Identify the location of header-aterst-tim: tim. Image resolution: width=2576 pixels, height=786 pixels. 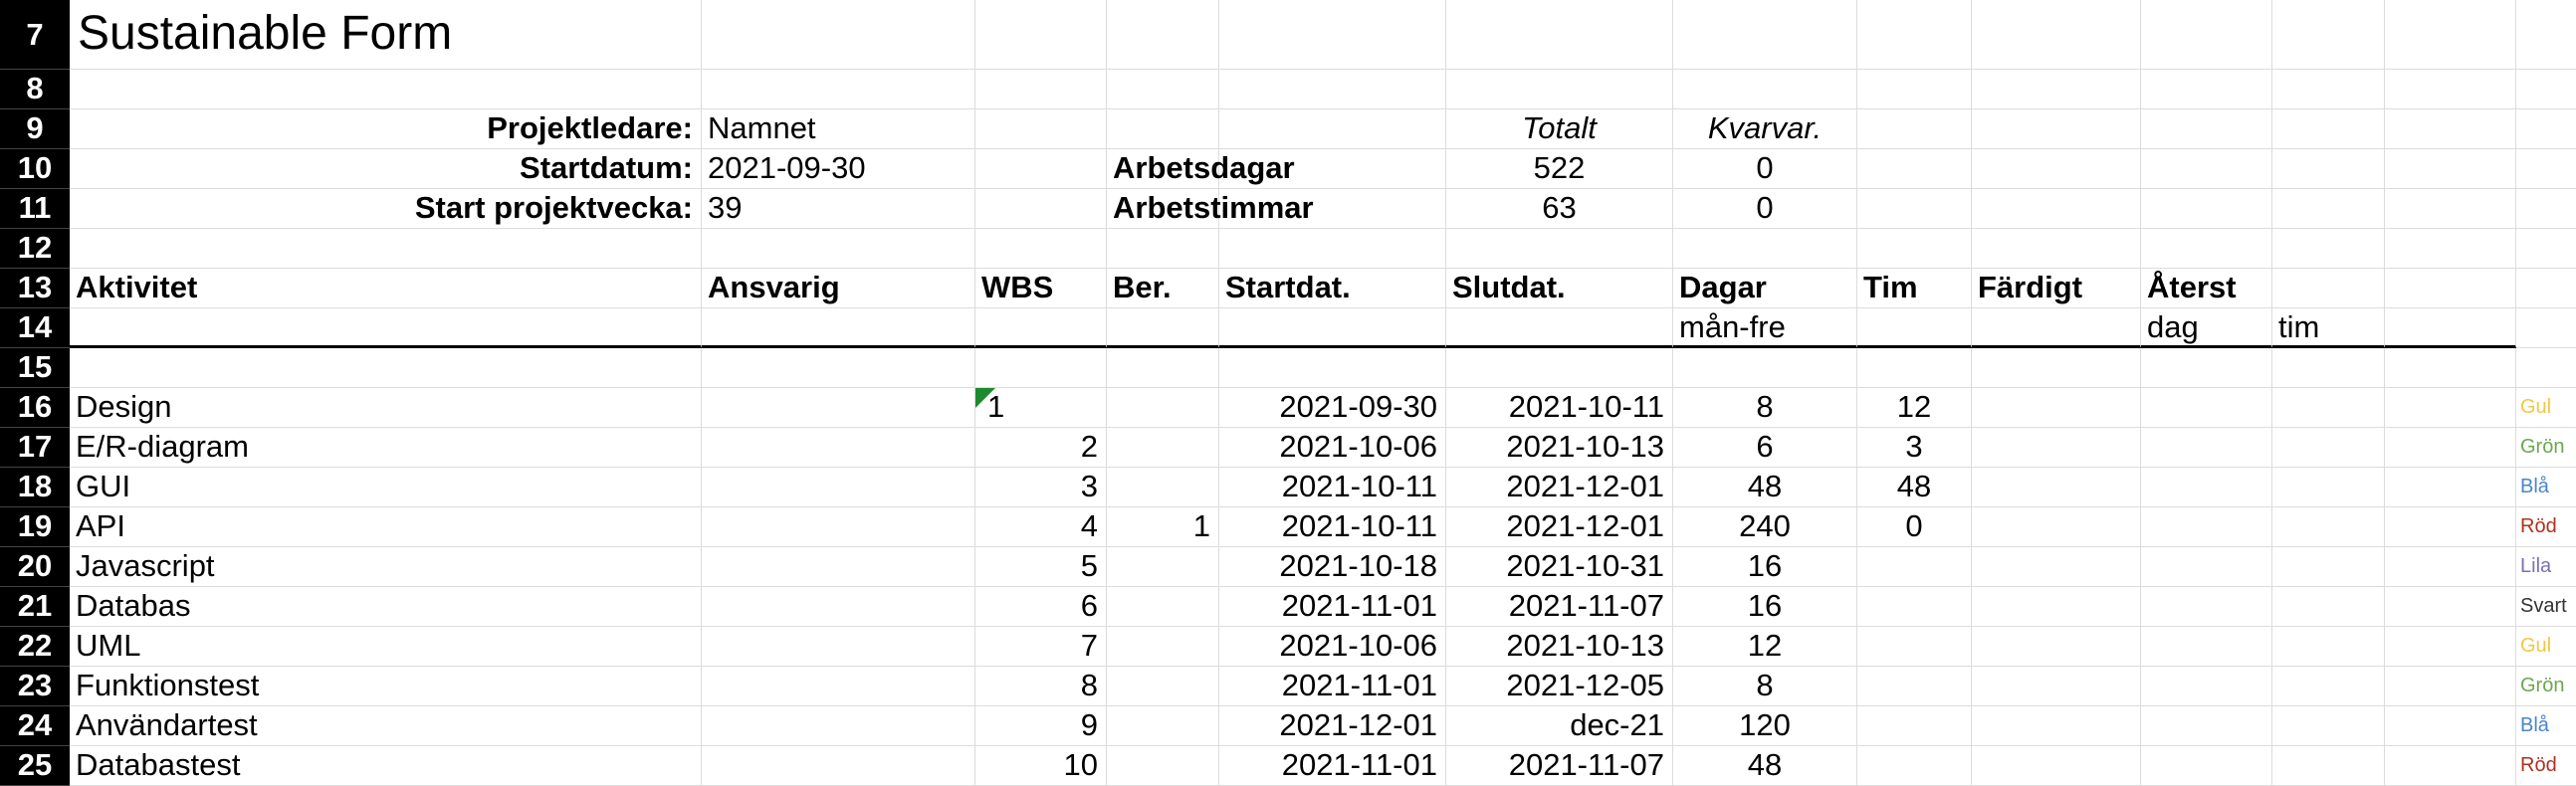
(2328, 328).